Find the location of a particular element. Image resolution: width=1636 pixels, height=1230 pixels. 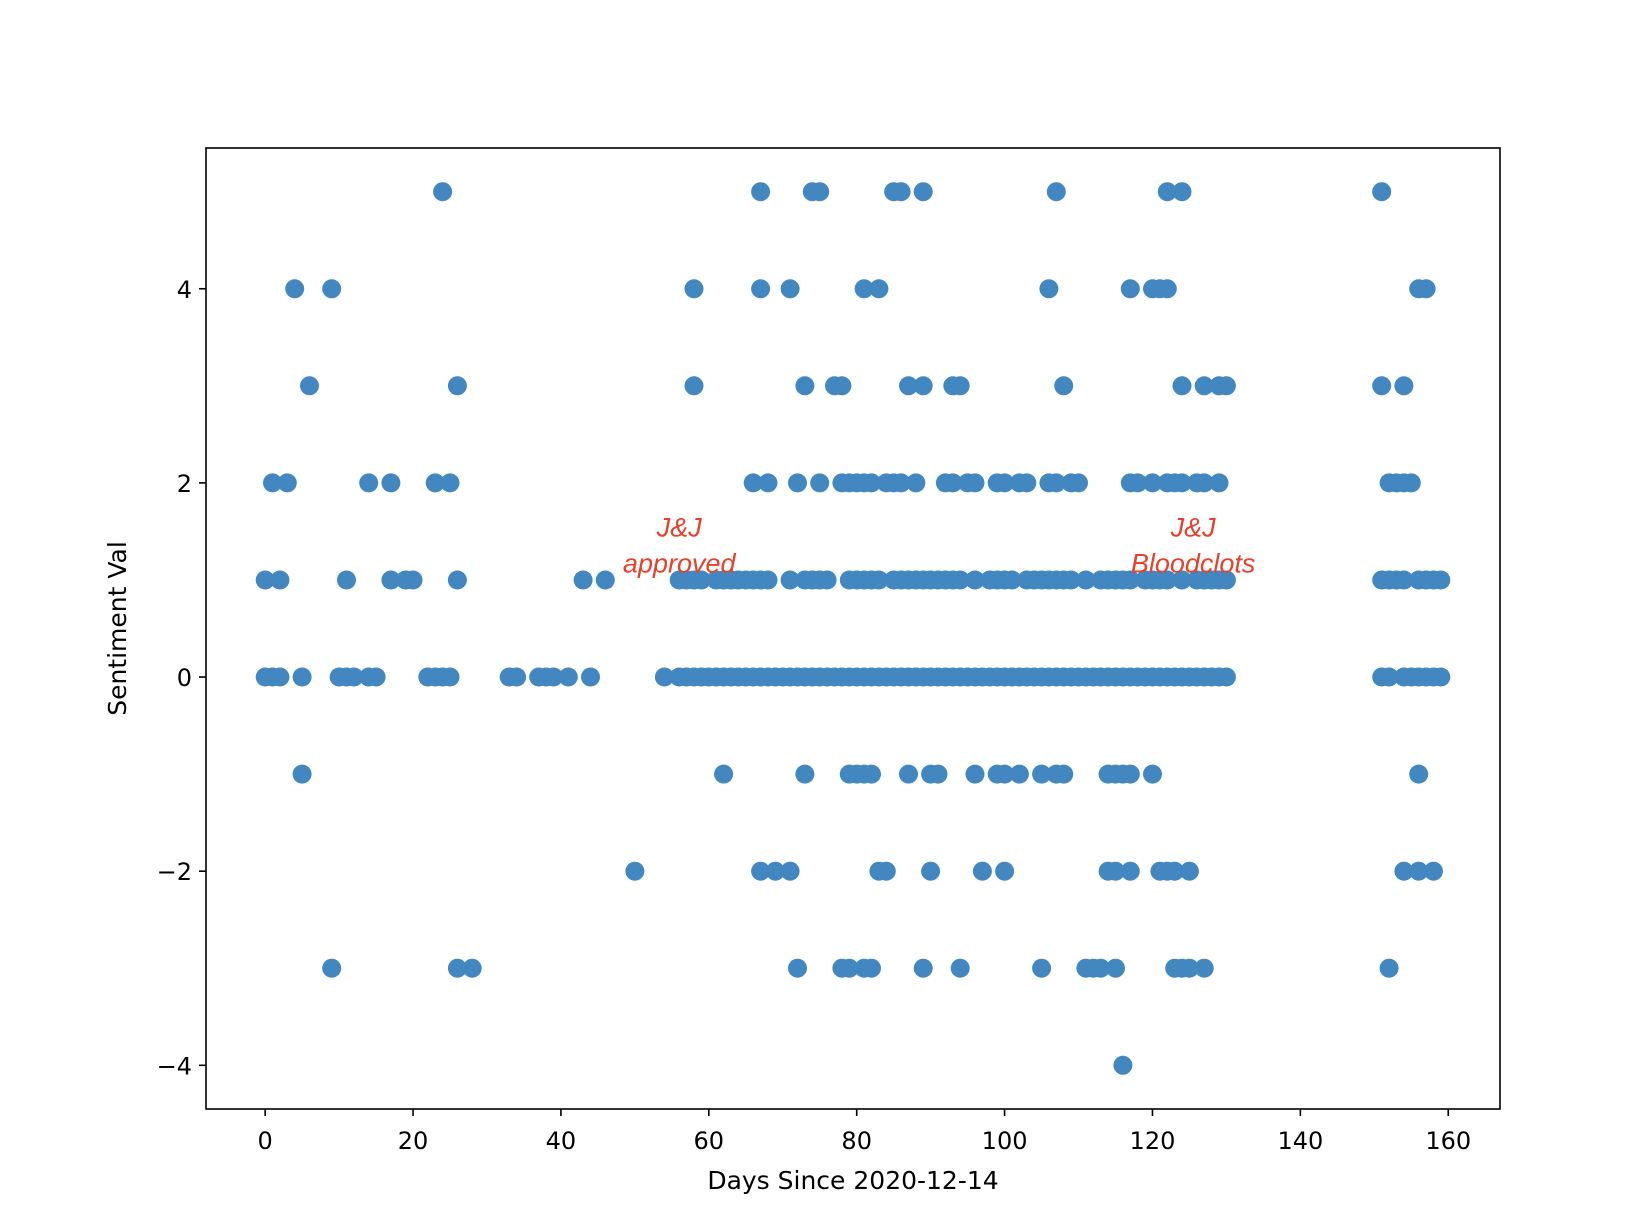

x-tick-label: 40 is located at coordinates (561, 1141).